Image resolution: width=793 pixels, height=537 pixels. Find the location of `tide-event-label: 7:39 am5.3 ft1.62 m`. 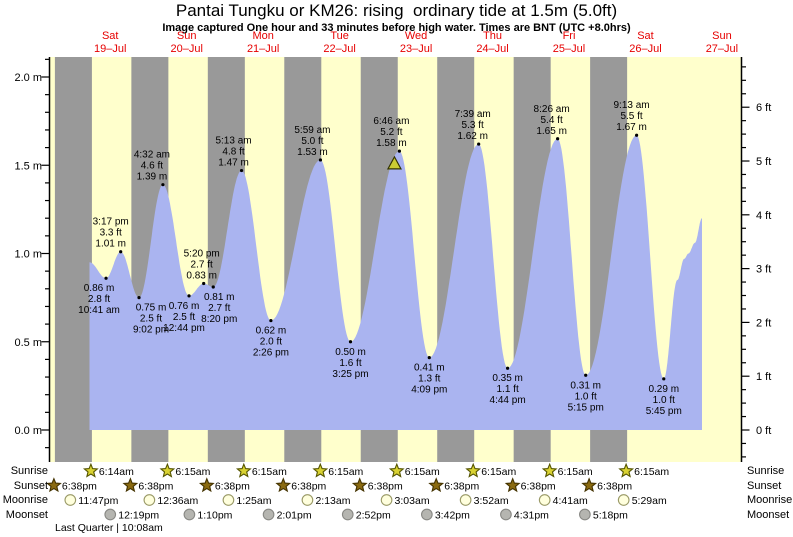

tide-event-label: 7:39 am5.3 ft1.62 m is located at coordinates (473, 125).